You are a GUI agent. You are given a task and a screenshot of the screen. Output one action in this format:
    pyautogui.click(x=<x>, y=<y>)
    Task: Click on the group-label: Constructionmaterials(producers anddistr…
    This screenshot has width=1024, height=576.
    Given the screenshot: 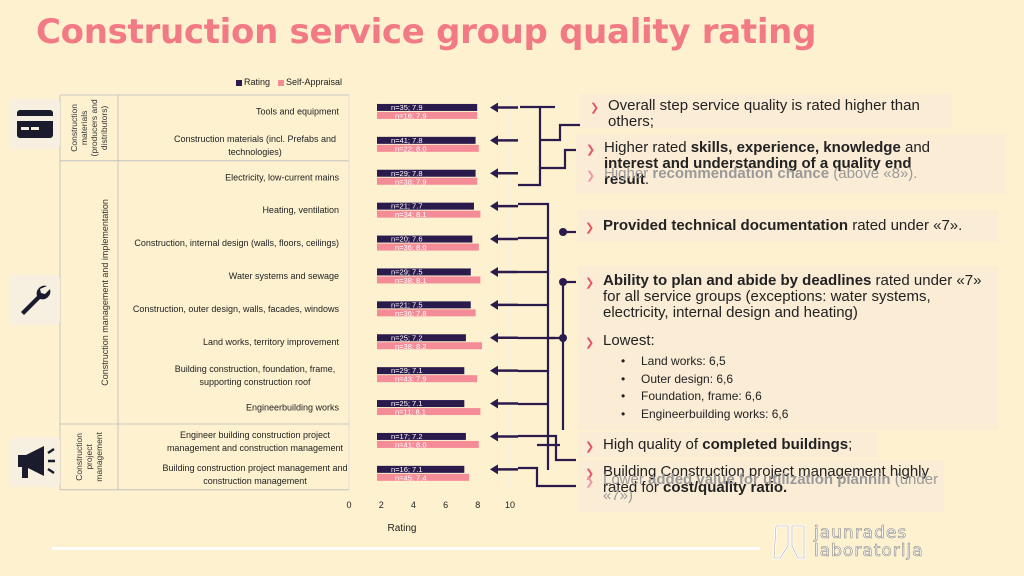 What is the action you would take?
    pyautogui.click(x=89, y=127)
    